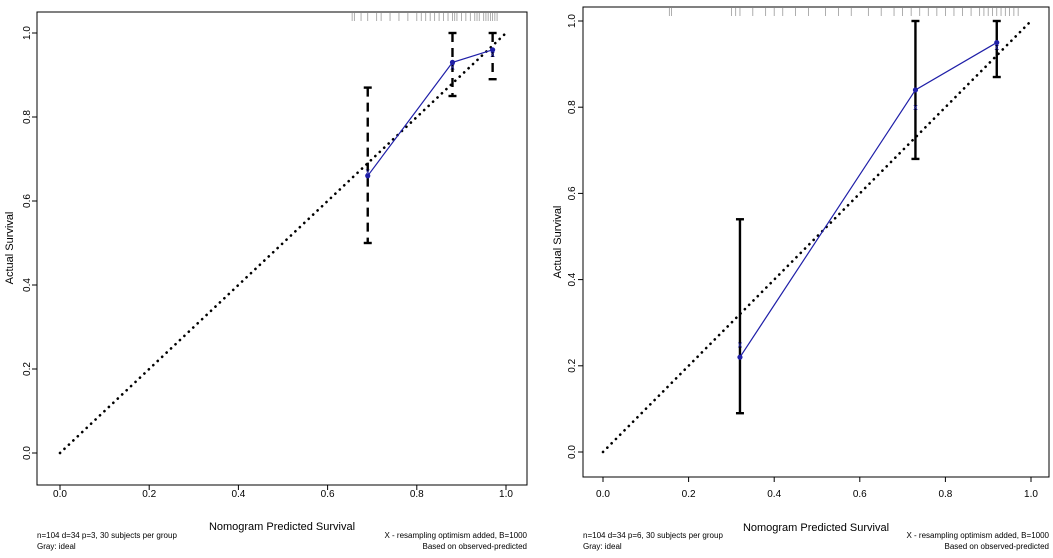 Image resolution: width=1053 pixels, height=558 pixels. I want to click on confidence-intervals, so click(430, 138).